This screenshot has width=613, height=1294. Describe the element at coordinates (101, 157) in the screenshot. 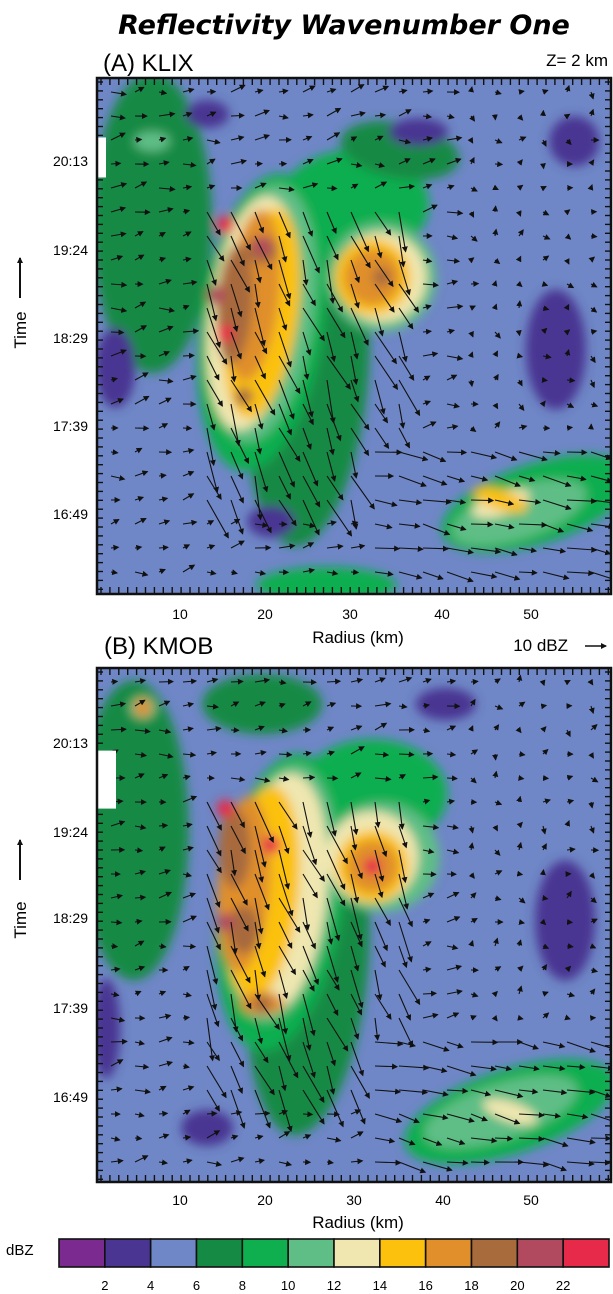

I see `missing-data-region` at that location.